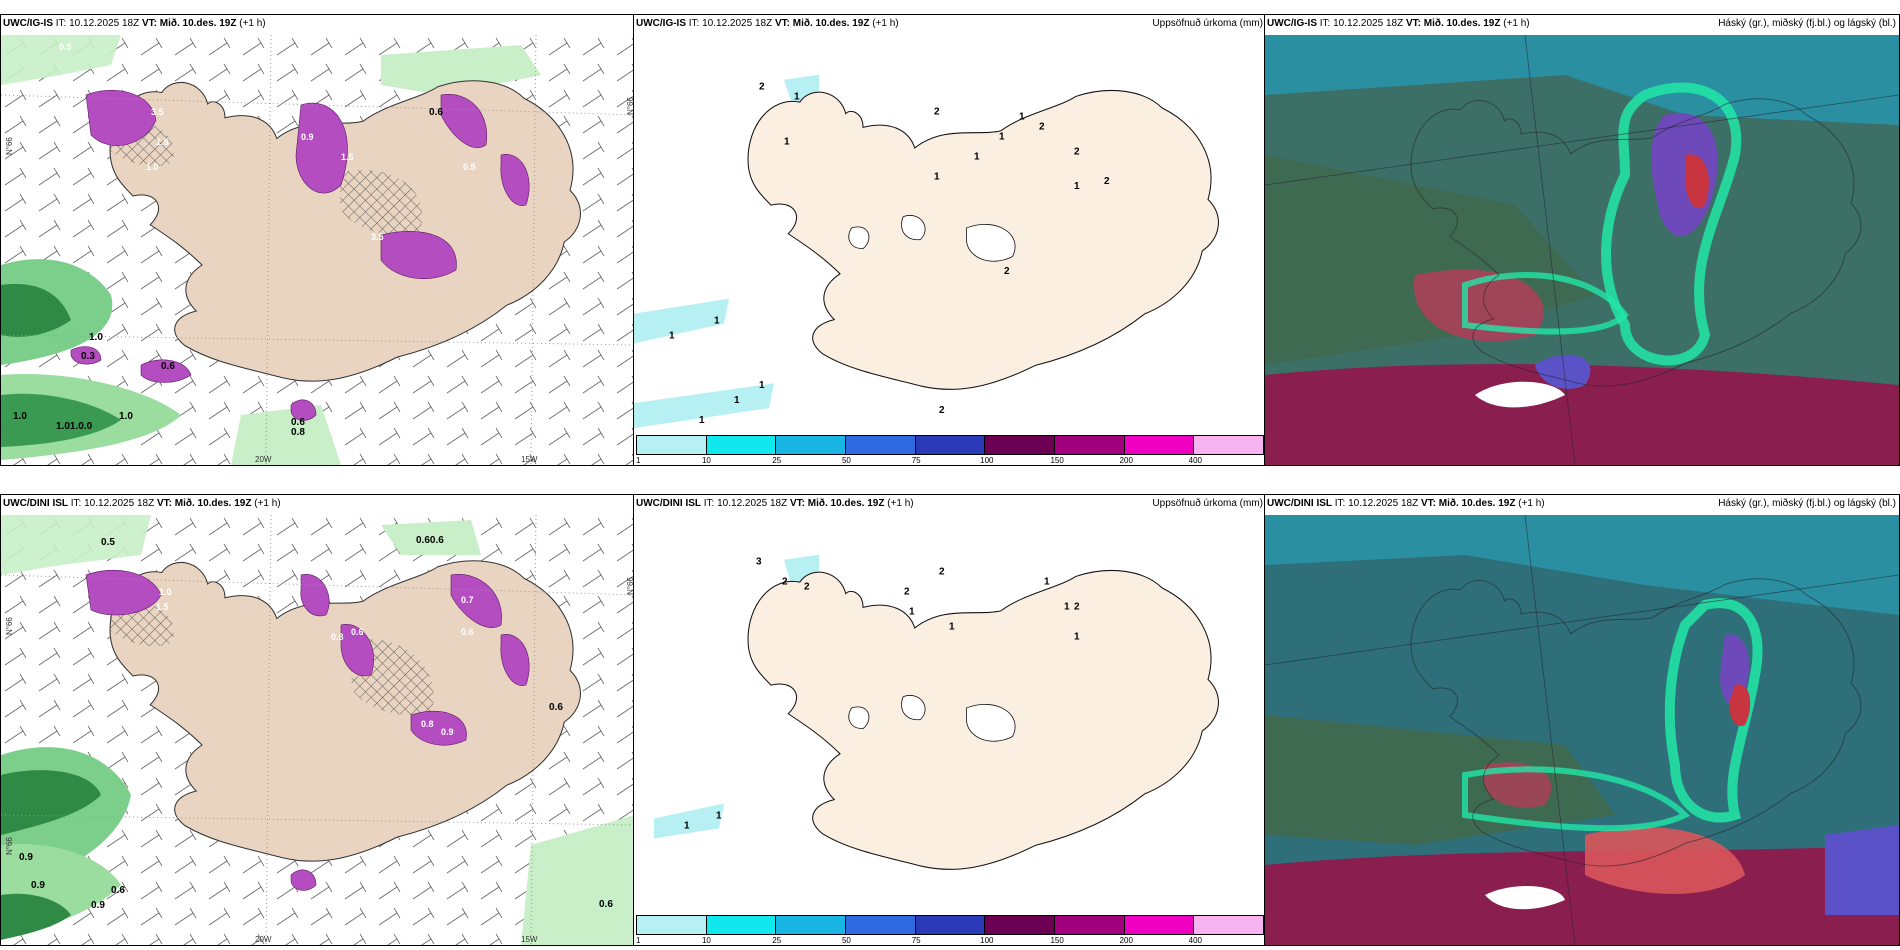 The image size is (1900, 950). What do you see at coordinates (846, 940) in the screenshot?
I see `colorbar-tick: 50` at bounding box center [846, 940].